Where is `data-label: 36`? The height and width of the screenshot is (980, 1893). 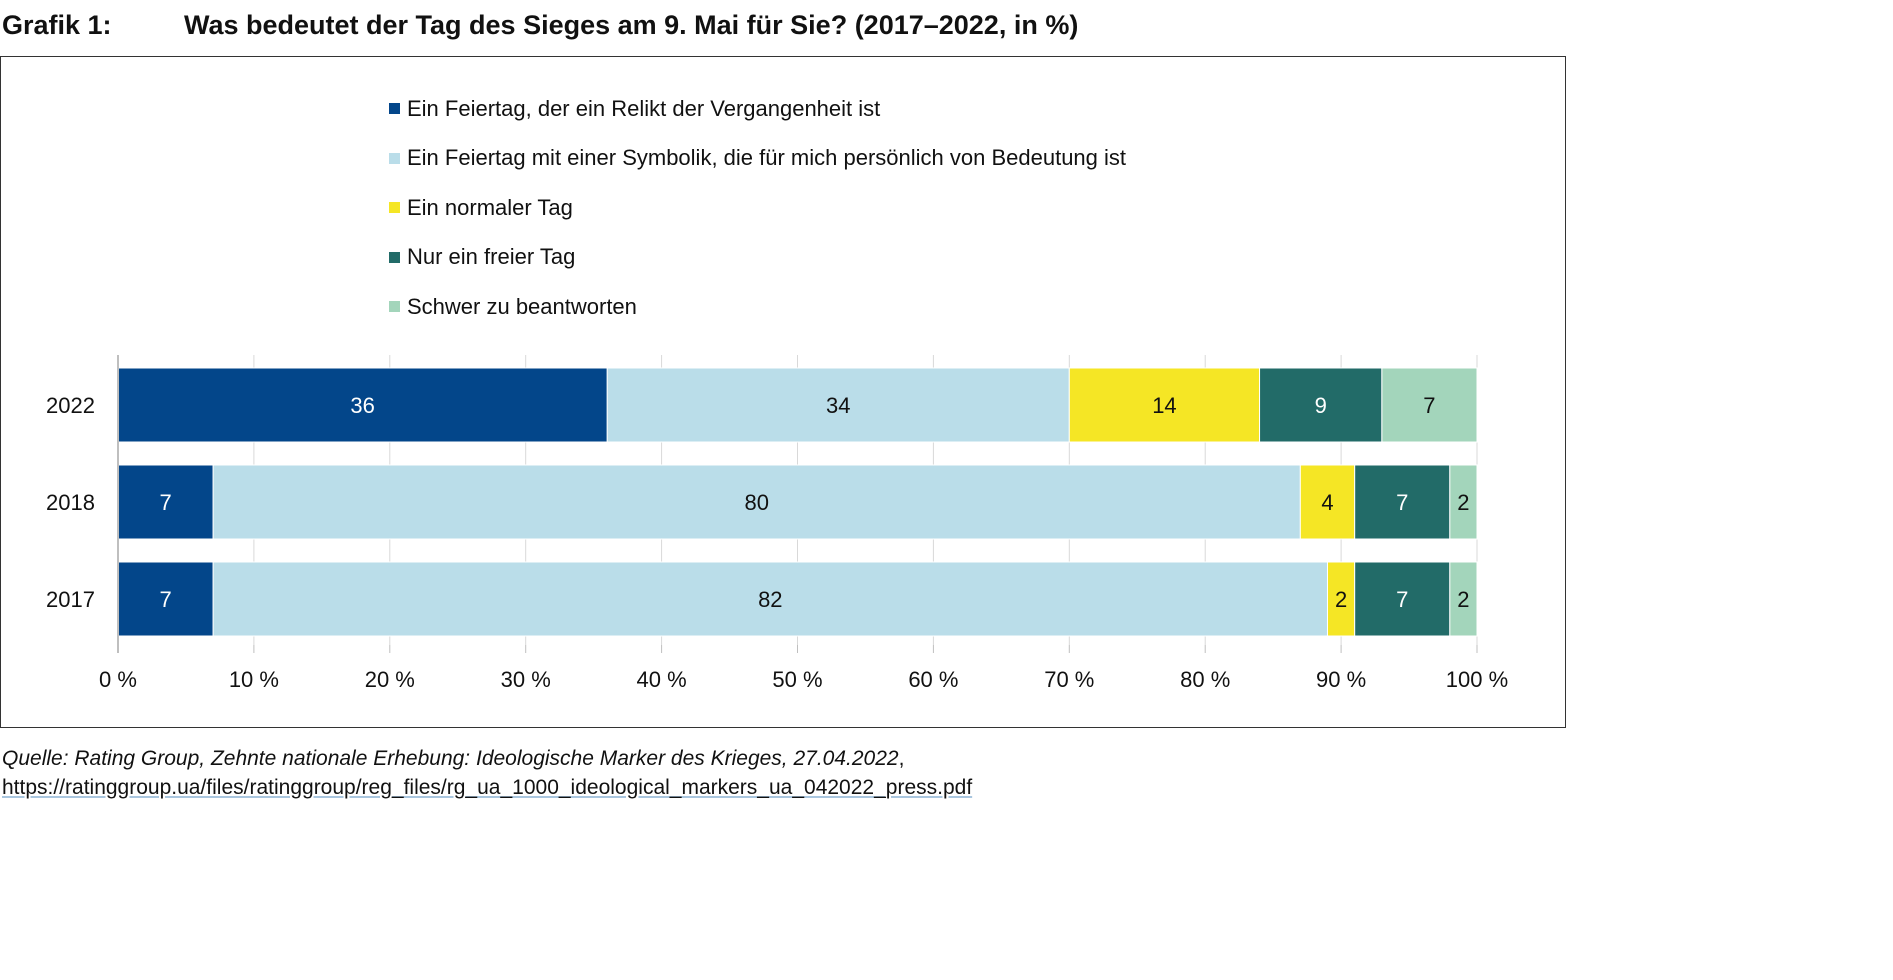 data-label: 36 is located at coordinates (362, 405).